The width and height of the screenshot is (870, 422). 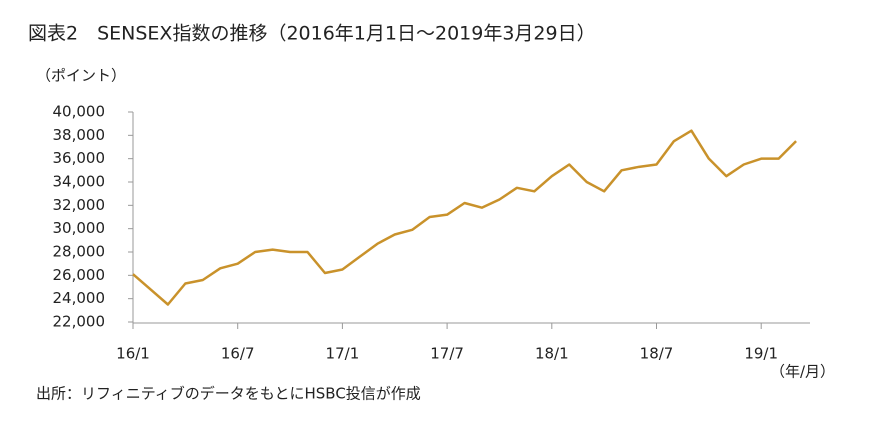 I want to click on y-tick-label: 30,000, so click(x=79, y=228).